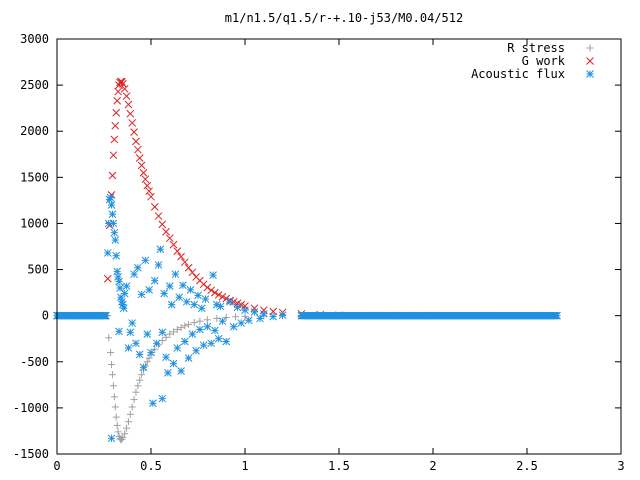  Describe the element at coordinates (56, 466) in the screenshot. I see `x-tick-label: 0` at that location.